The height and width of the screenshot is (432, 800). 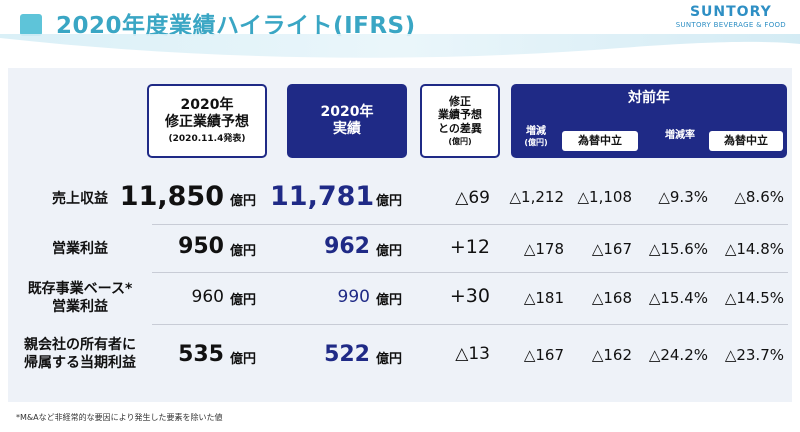 What do you see at coordinates (678, 249) in the screenshot?
I see `yoy-rate-value: △15.6%` at bounding box center [678, 249].